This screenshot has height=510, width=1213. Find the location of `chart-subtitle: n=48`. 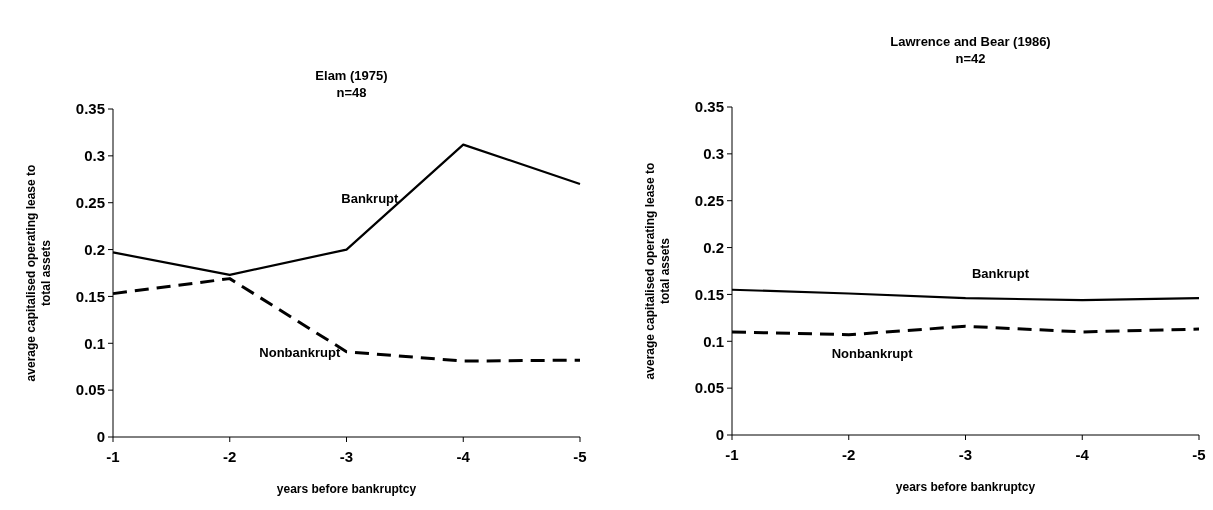

chart-subtitle: n=48 is located at coordinates (351, 92).